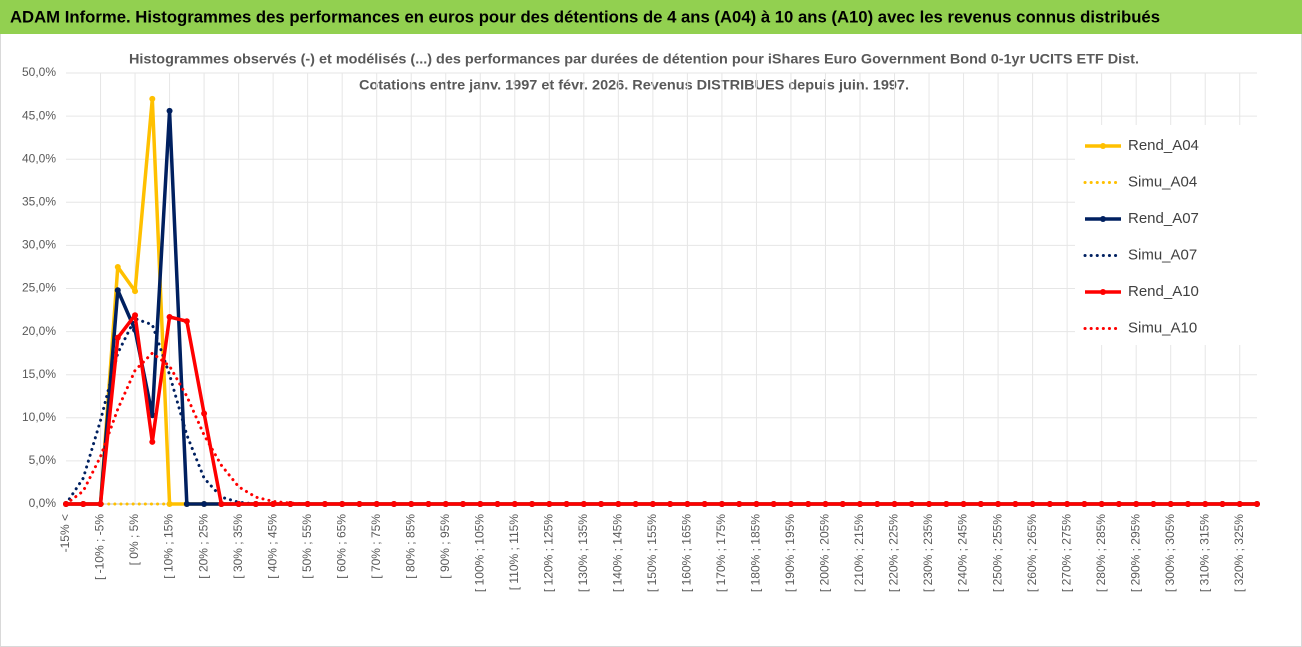 The height and width of the screenshot is (647, 1302). What do you see at coordinates (1239, 553) in the screenshot?
I see `x-tick-label: [ 320% ; 325%` at bounding box center [1239, 553].